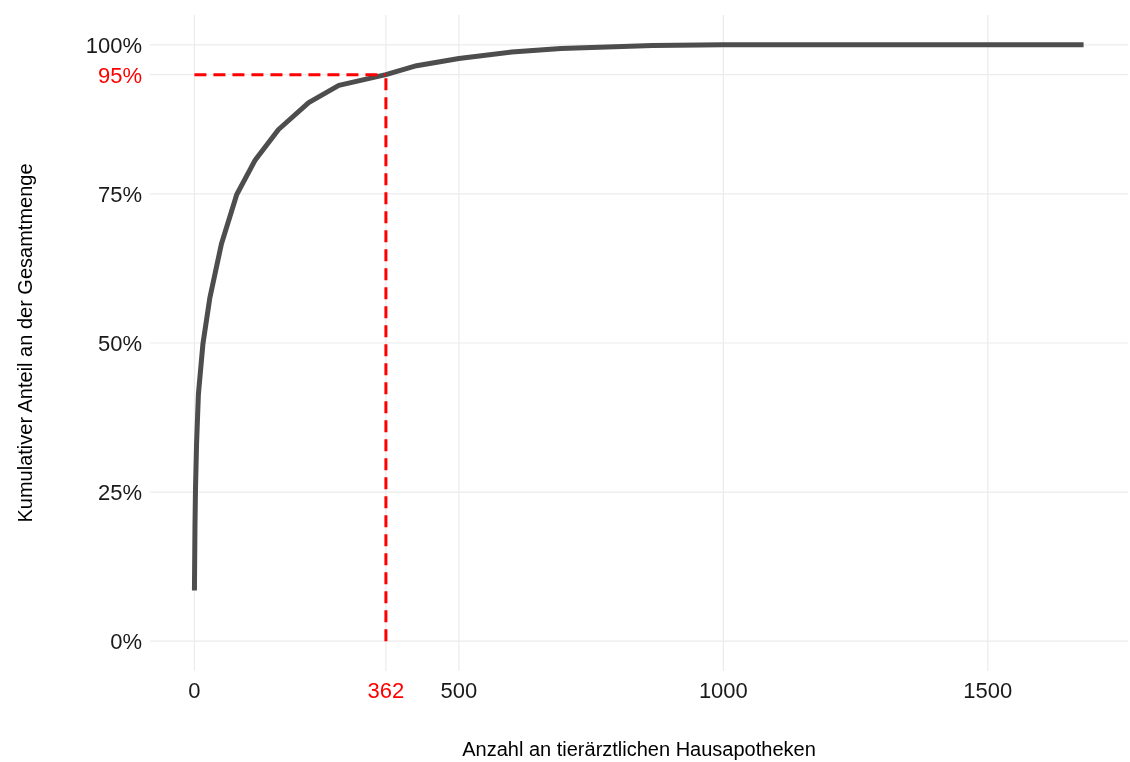  What do you see at coordinates (639, 749) in the screenshot?
I see `x-axis-title: Anzahl an tierärztlichen Hausapotheken` at bounding box center [639, 749].